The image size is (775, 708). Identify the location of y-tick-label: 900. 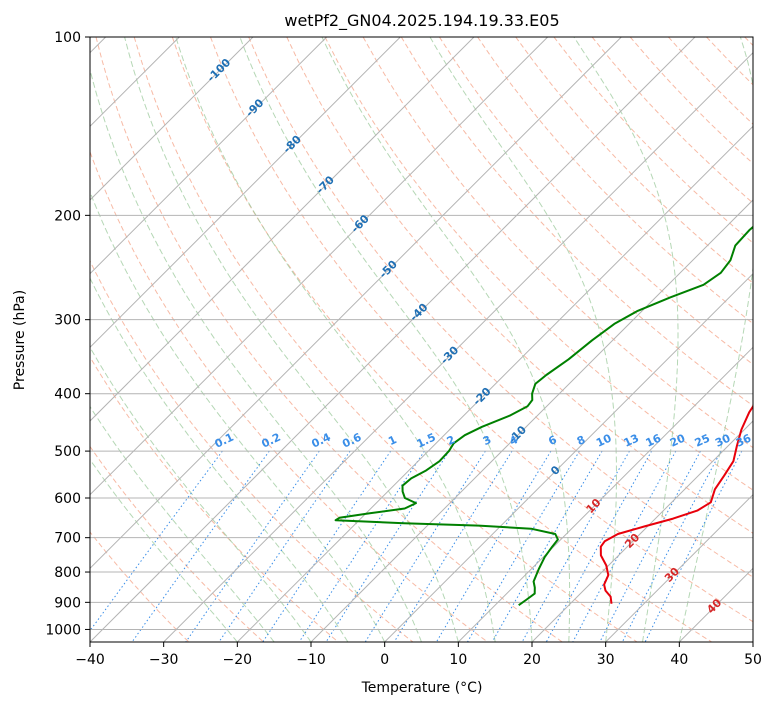
(67, 603).